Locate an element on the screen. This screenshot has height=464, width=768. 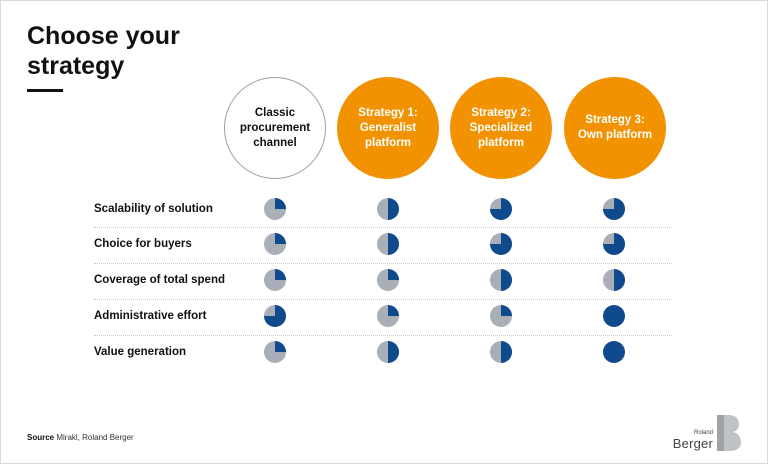
column-header-strategy-1: Strategy 1: Generalist platform is located at coordinates (388, 128).